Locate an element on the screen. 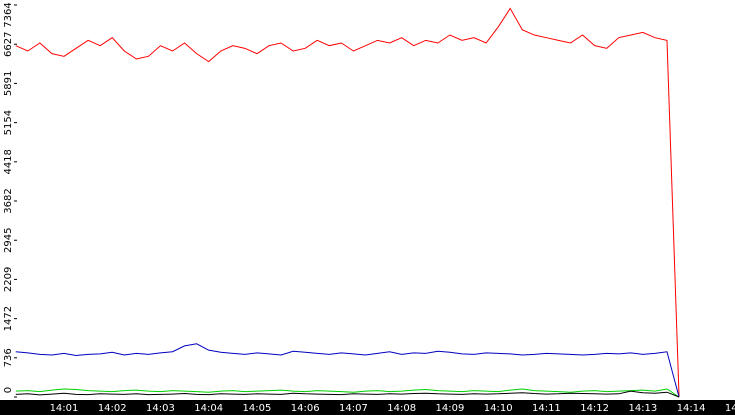  x-tick-label: 14:02 is located at coordinates (112, 408).